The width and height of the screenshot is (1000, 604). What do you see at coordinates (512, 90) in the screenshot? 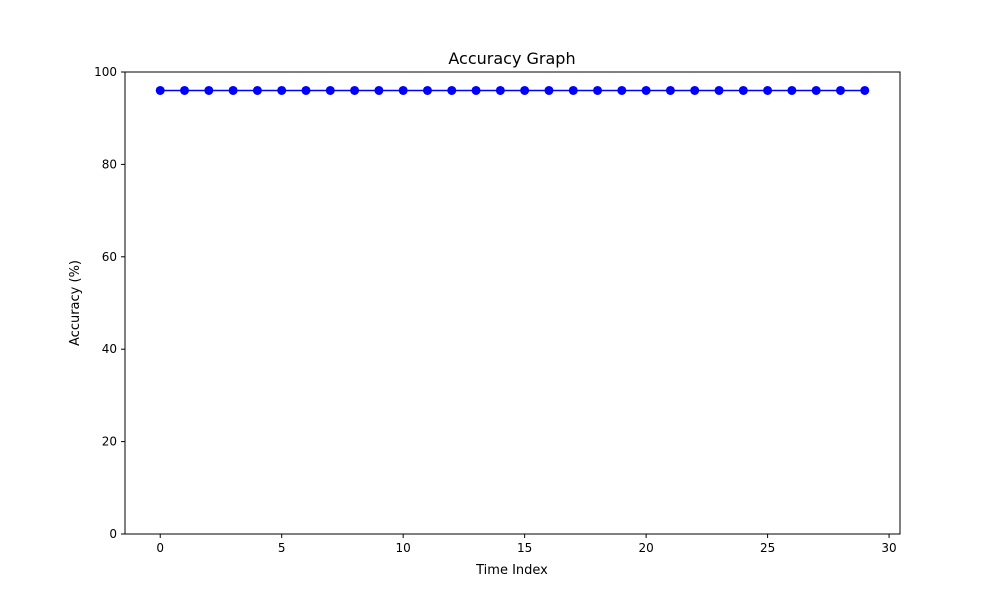
I see `series-layer` at bounding box center [512, 90].